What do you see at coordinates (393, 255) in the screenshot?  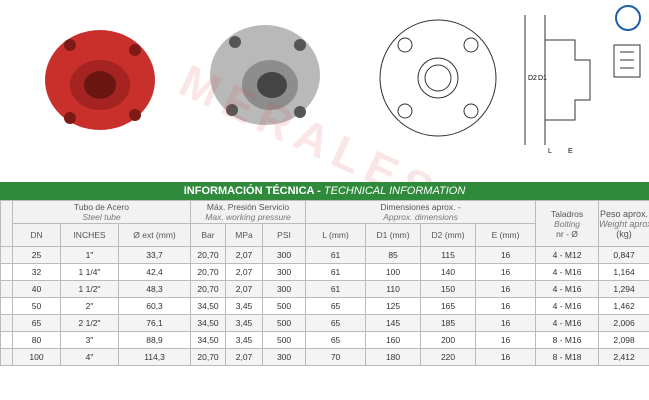 I see `cell: 85` at bounding box center [393, 255].